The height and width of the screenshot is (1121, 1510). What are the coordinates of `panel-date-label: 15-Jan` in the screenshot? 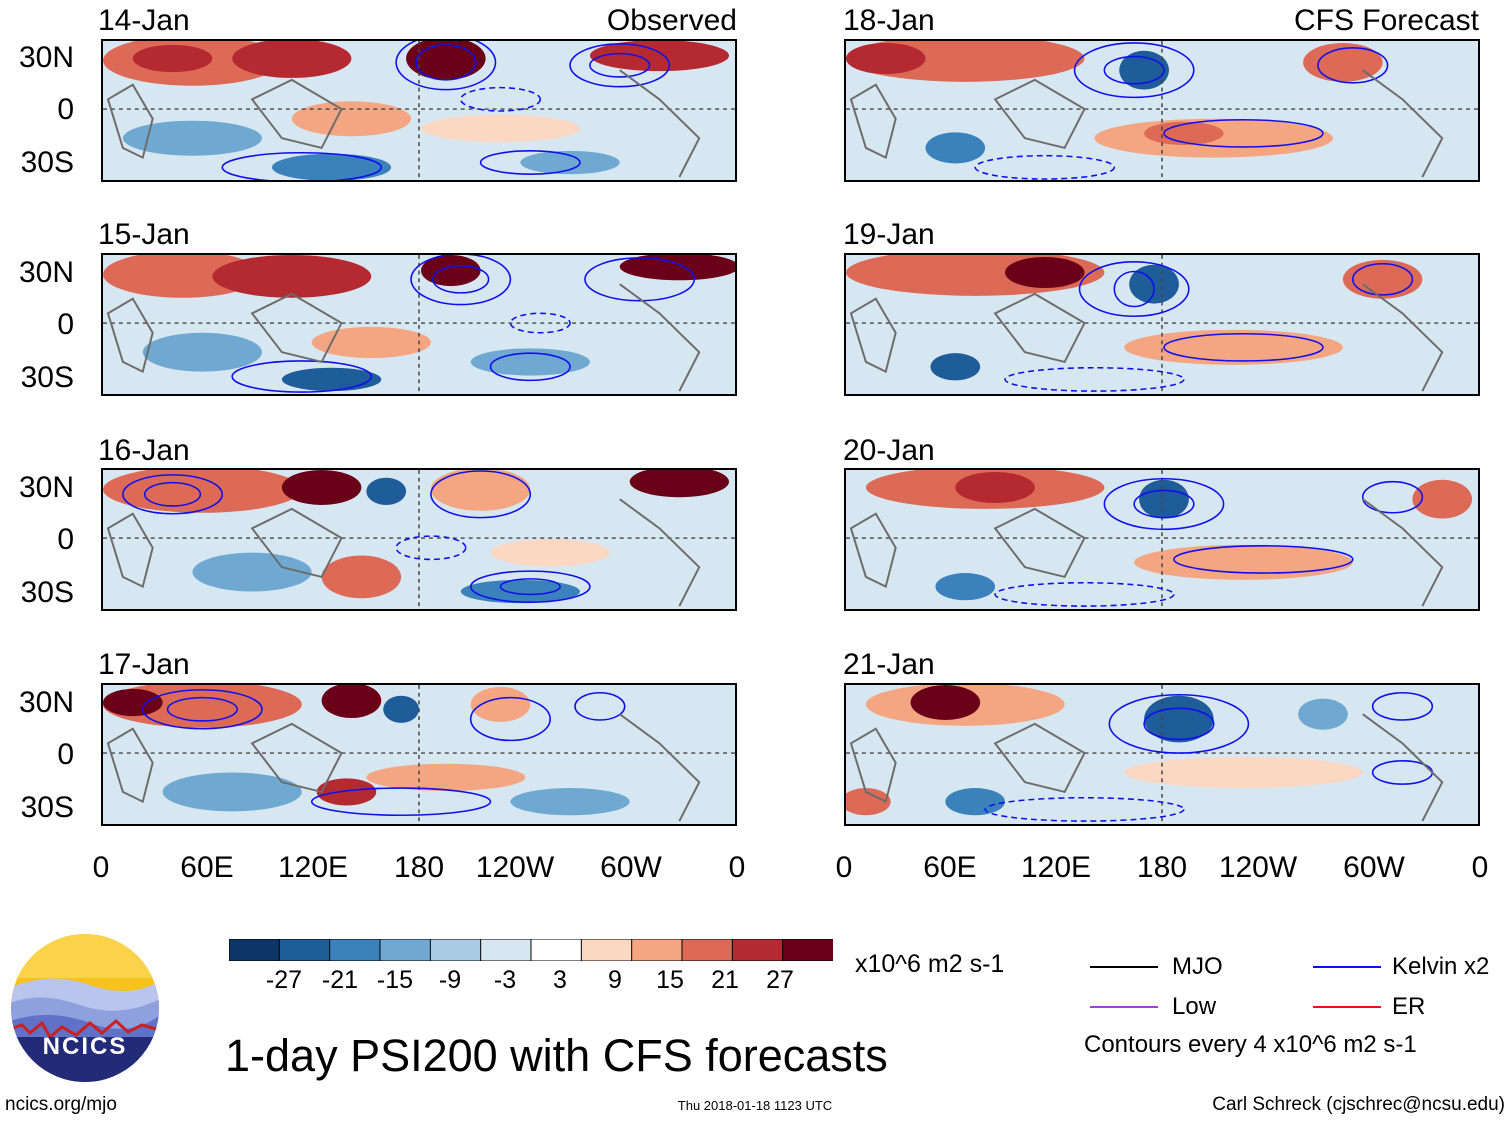 It's located at (144, 234).